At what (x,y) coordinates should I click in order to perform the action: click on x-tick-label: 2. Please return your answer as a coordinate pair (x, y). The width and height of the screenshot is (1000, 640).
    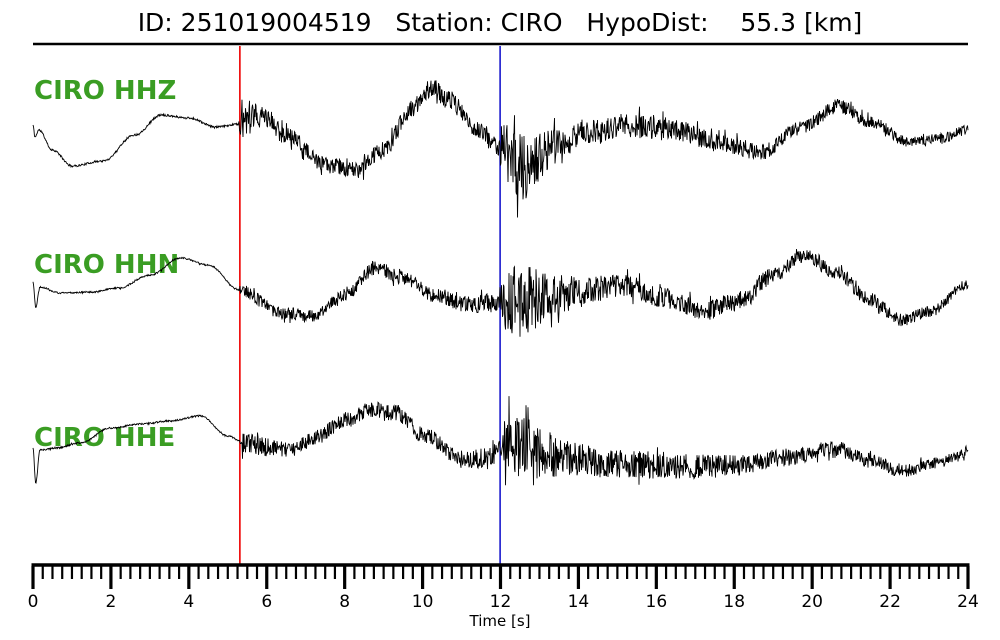
    Looking at the image, I should click on (111, 602).